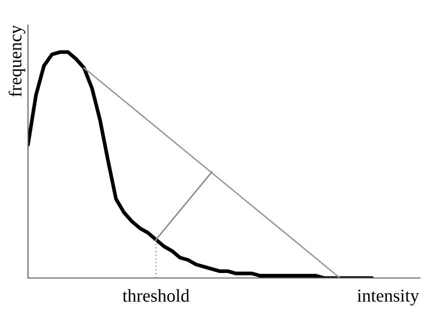 This screenshot has height=321, width=433. I want to click on x-tick-label: intensity, so click(388, 298).